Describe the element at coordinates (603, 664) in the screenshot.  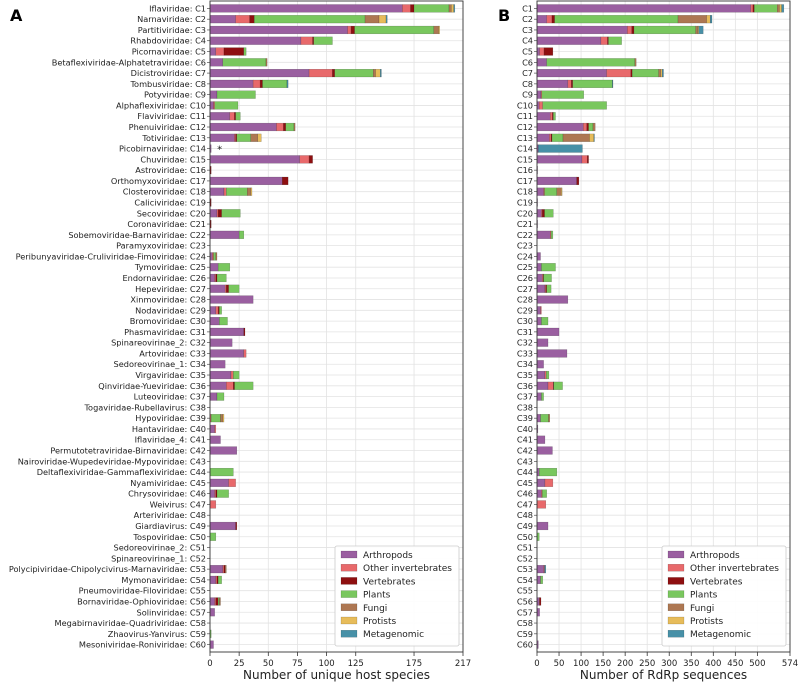
I see `x-tick-label: 150` at that location.